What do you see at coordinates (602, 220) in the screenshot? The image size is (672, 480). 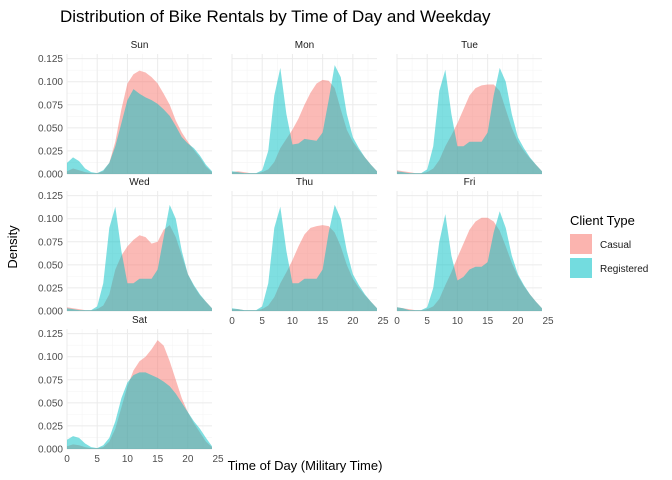 I see `legend-title: Client Type` at bounding box center [602, 220].